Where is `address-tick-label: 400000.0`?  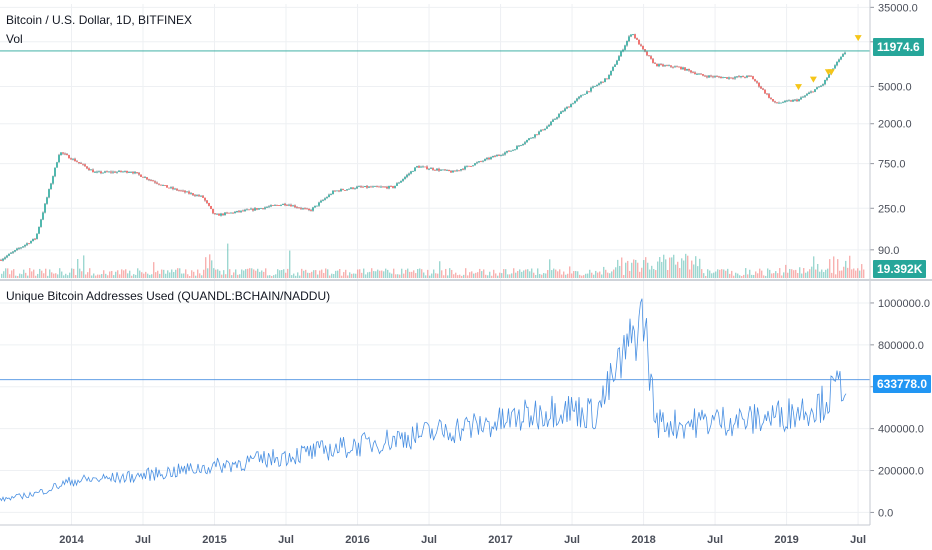
address-tick-label: 400000.0 is located at coordinates (901, 430).